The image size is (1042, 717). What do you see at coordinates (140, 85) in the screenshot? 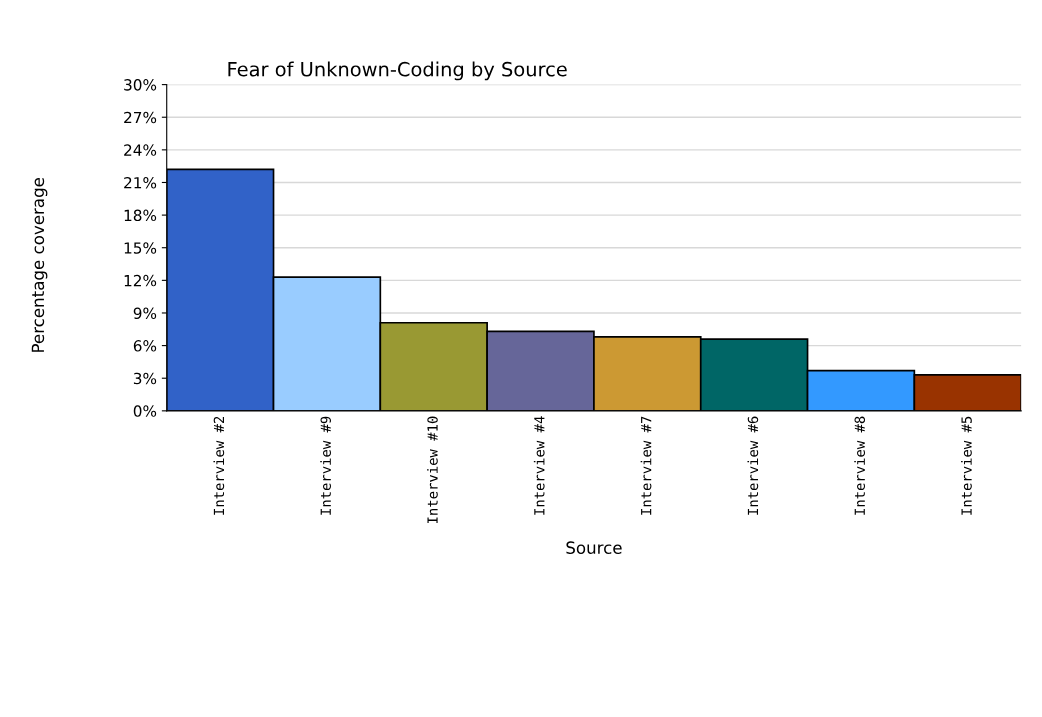
I see `y-tick-label: 30%` at bounding box center [140, 85].